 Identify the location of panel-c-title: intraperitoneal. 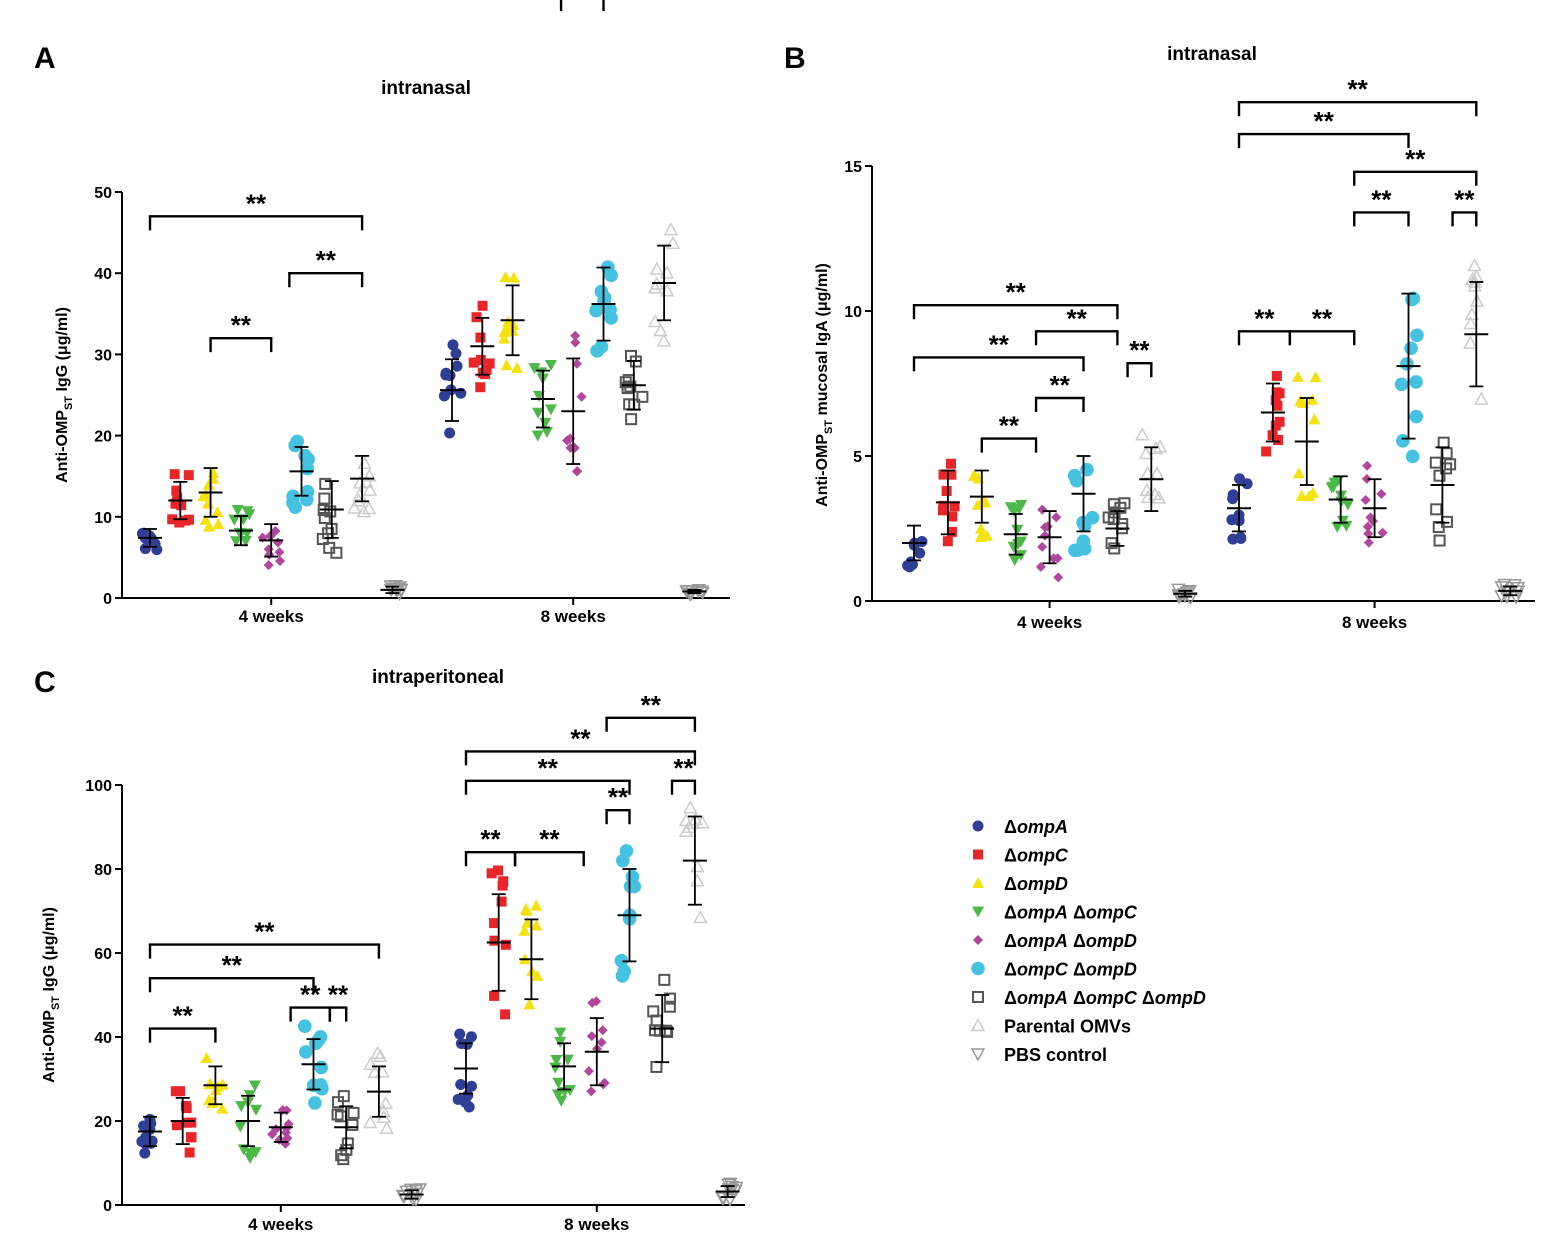
(438, 677).